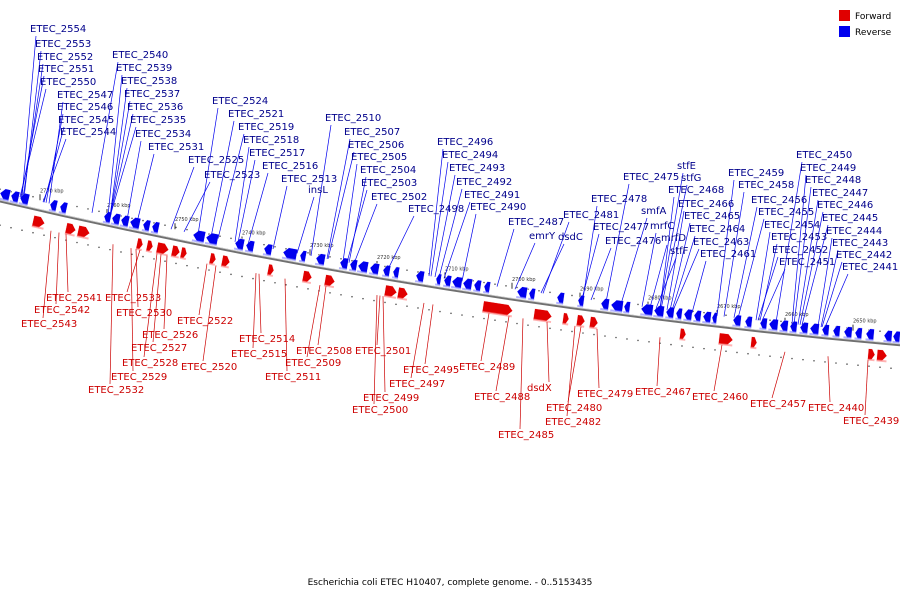  What do you see at coordinates (779, 200) in the screenshot?
I see `reverse-gene-label: ETEC_2456` at bounding box center [779, 200].